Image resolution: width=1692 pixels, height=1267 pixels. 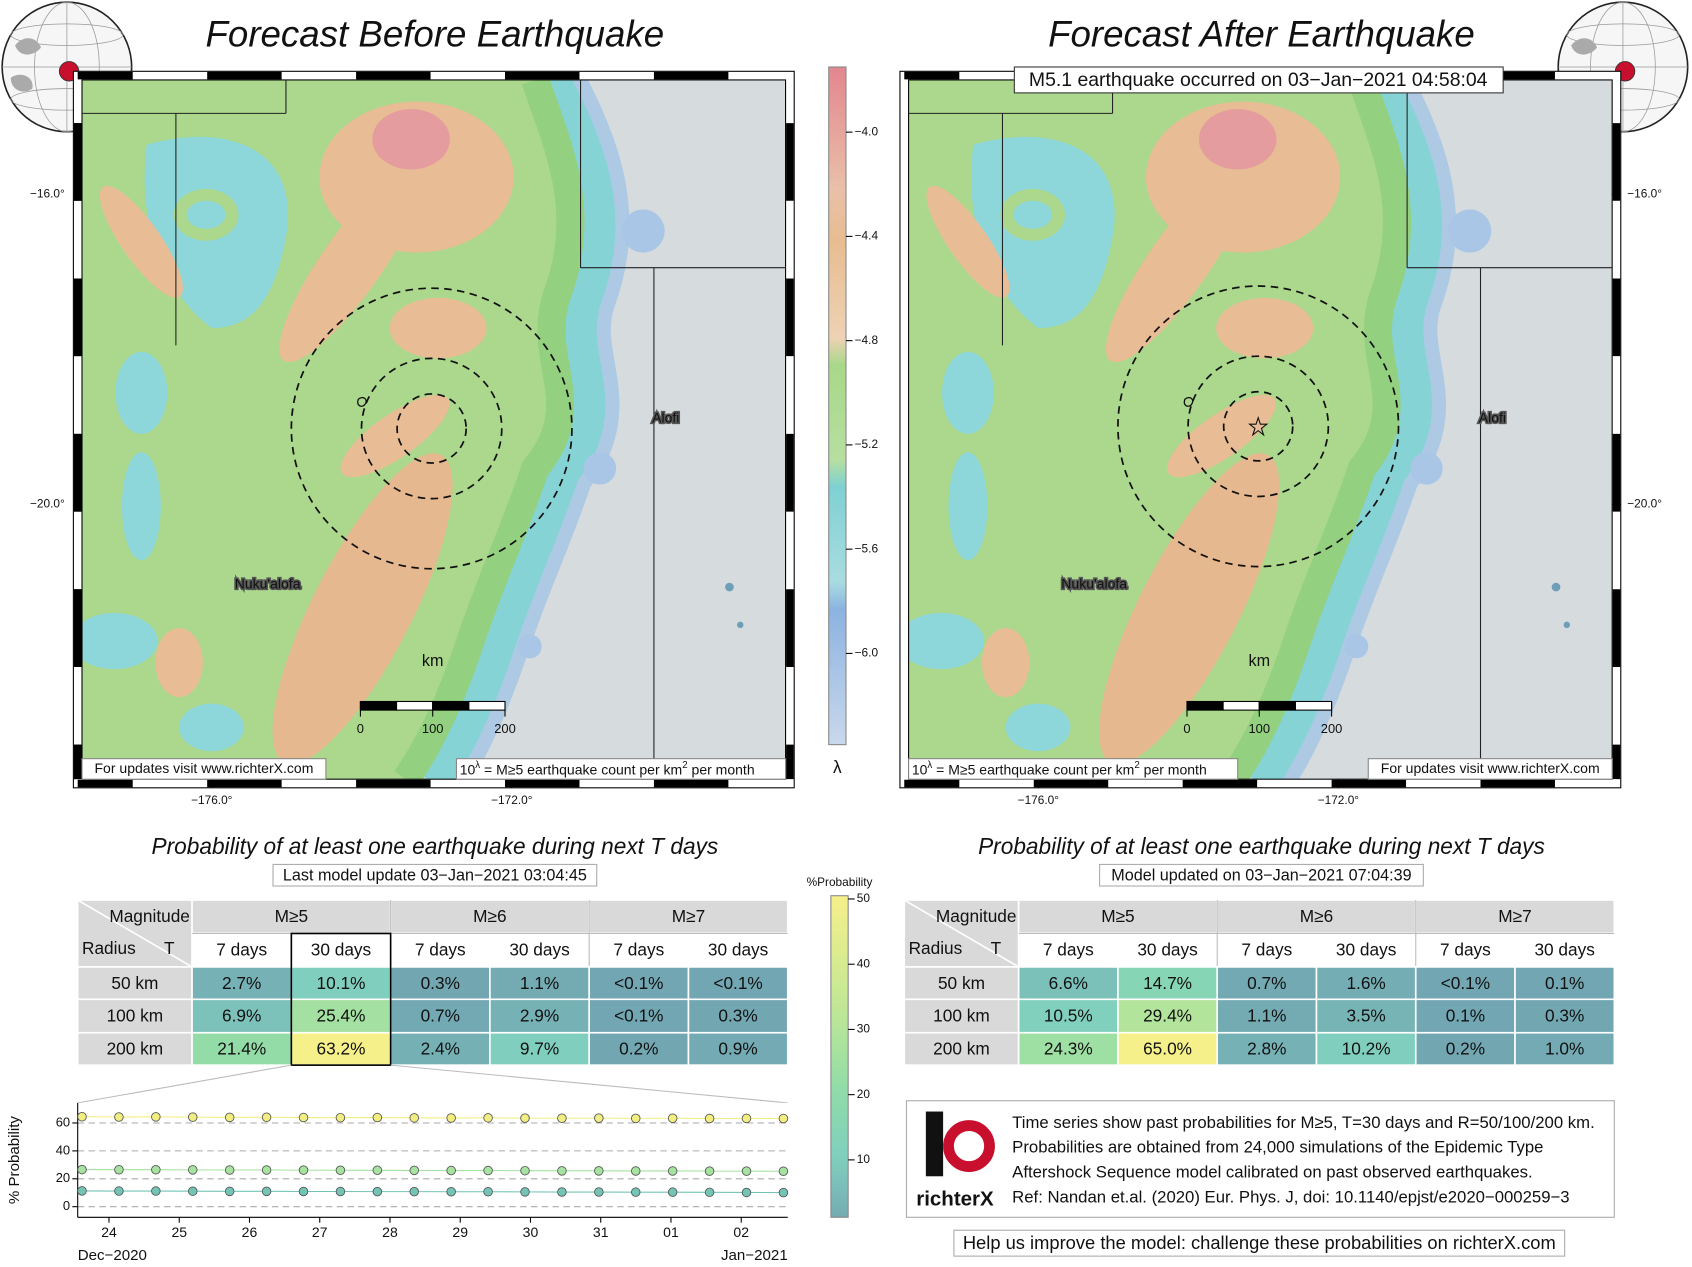 I want to click on logo-one, so click(x=934, y=1144).